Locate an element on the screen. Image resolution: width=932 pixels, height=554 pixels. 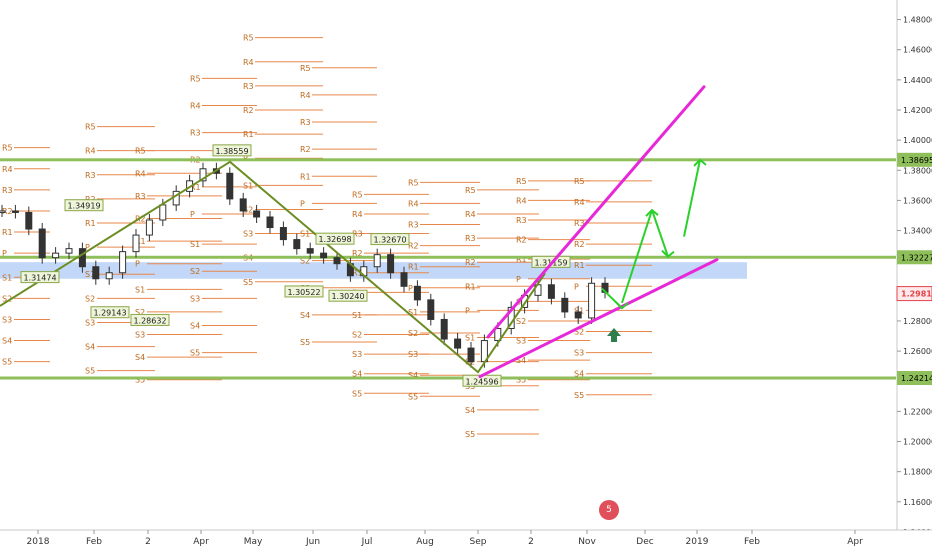
y-tick-label: 1.34000 is located at coordinates (917, 231).